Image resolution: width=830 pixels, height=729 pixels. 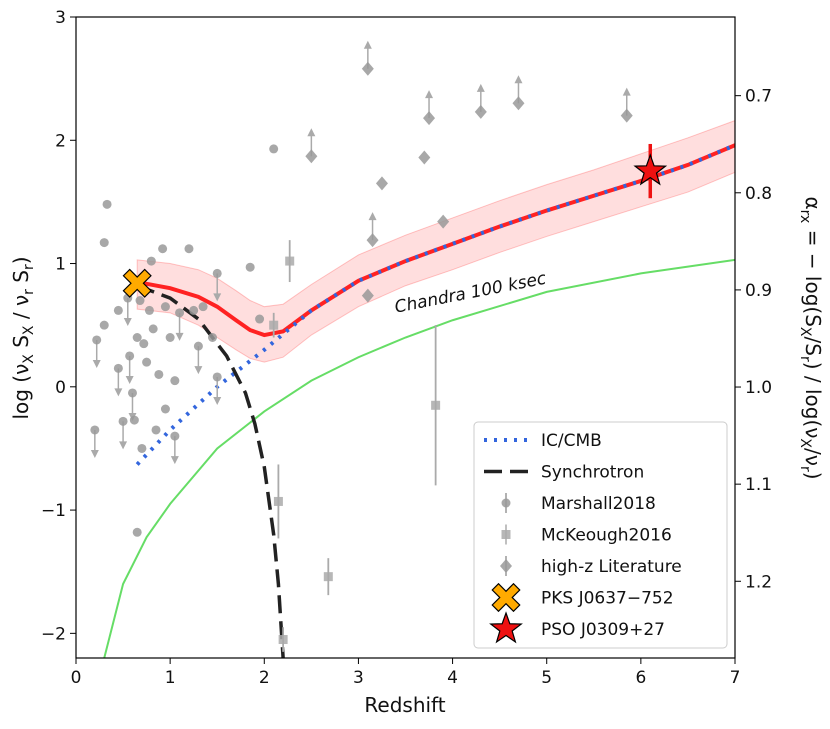 What do you see at coordinates (758, 194) in the screenshot?
I see `y2-tick-label: 0.8` at bounding box center [758, 194].